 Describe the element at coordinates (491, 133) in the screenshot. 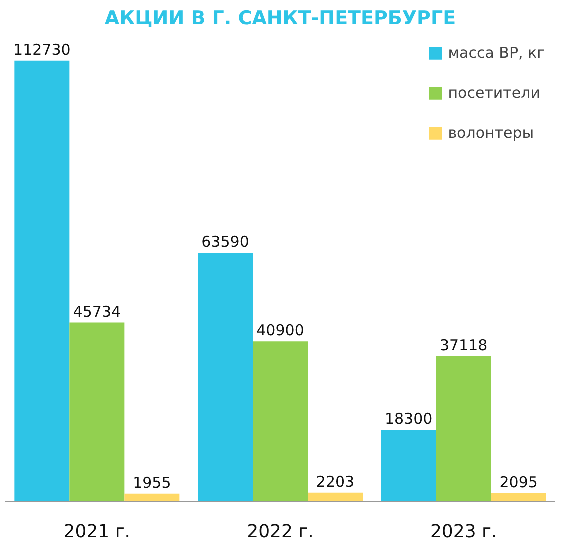

I see `legend-label: волонтеры` at that location.